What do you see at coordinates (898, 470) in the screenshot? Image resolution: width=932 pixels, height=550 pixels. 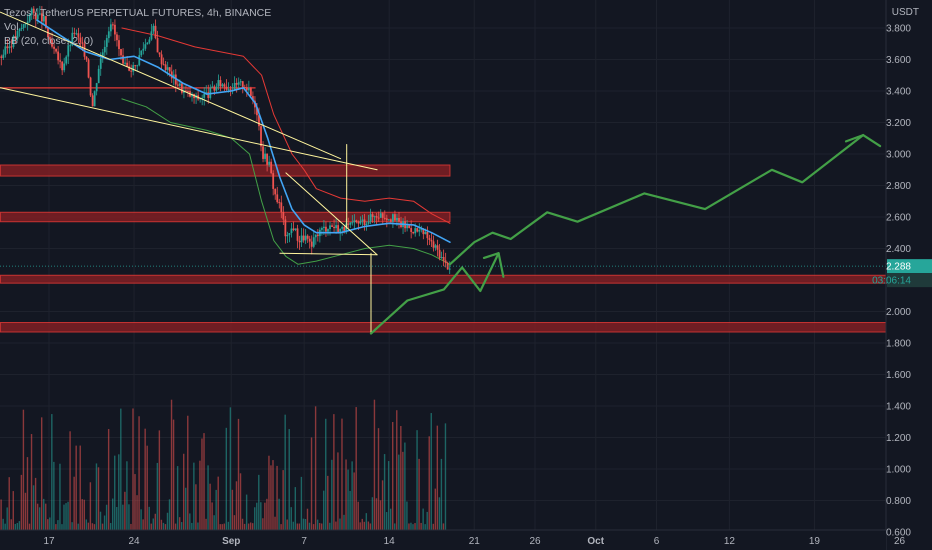 I see `y-tick-label: 1.000` at bounding box center [898, 470].